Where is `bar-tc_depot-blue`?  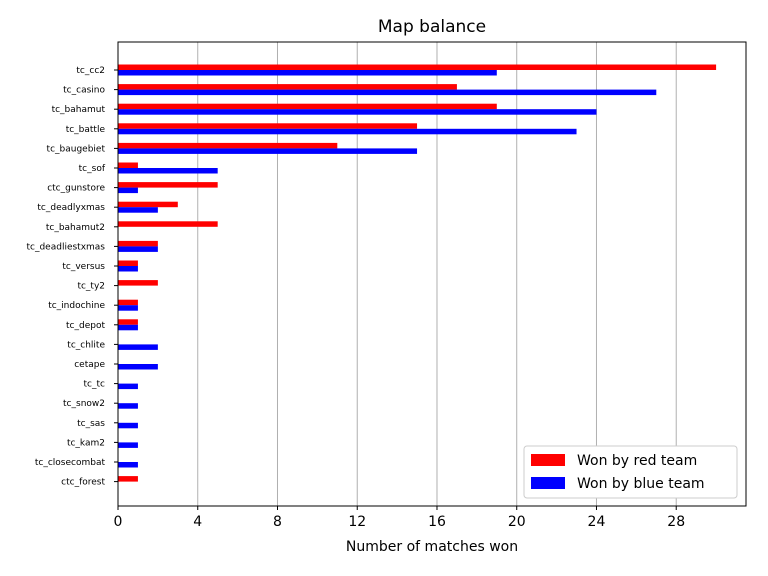
bar-tc_depot-blue is located at coordinates (128, 327).